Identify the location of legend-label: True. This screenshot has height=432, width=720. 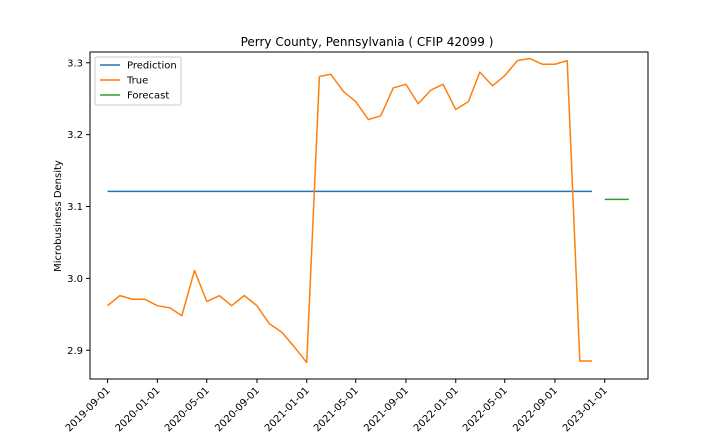
(137, 81).